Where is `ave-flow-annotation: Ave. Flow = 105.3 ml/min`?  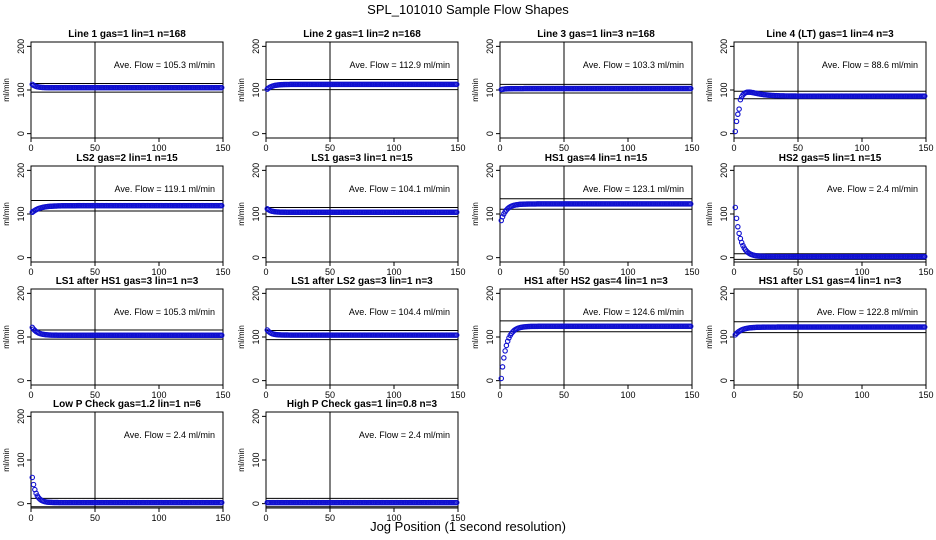 ave-flow-annotation: Ave. Flow = 105.3 ml/min is located at coordinates (164, 65).